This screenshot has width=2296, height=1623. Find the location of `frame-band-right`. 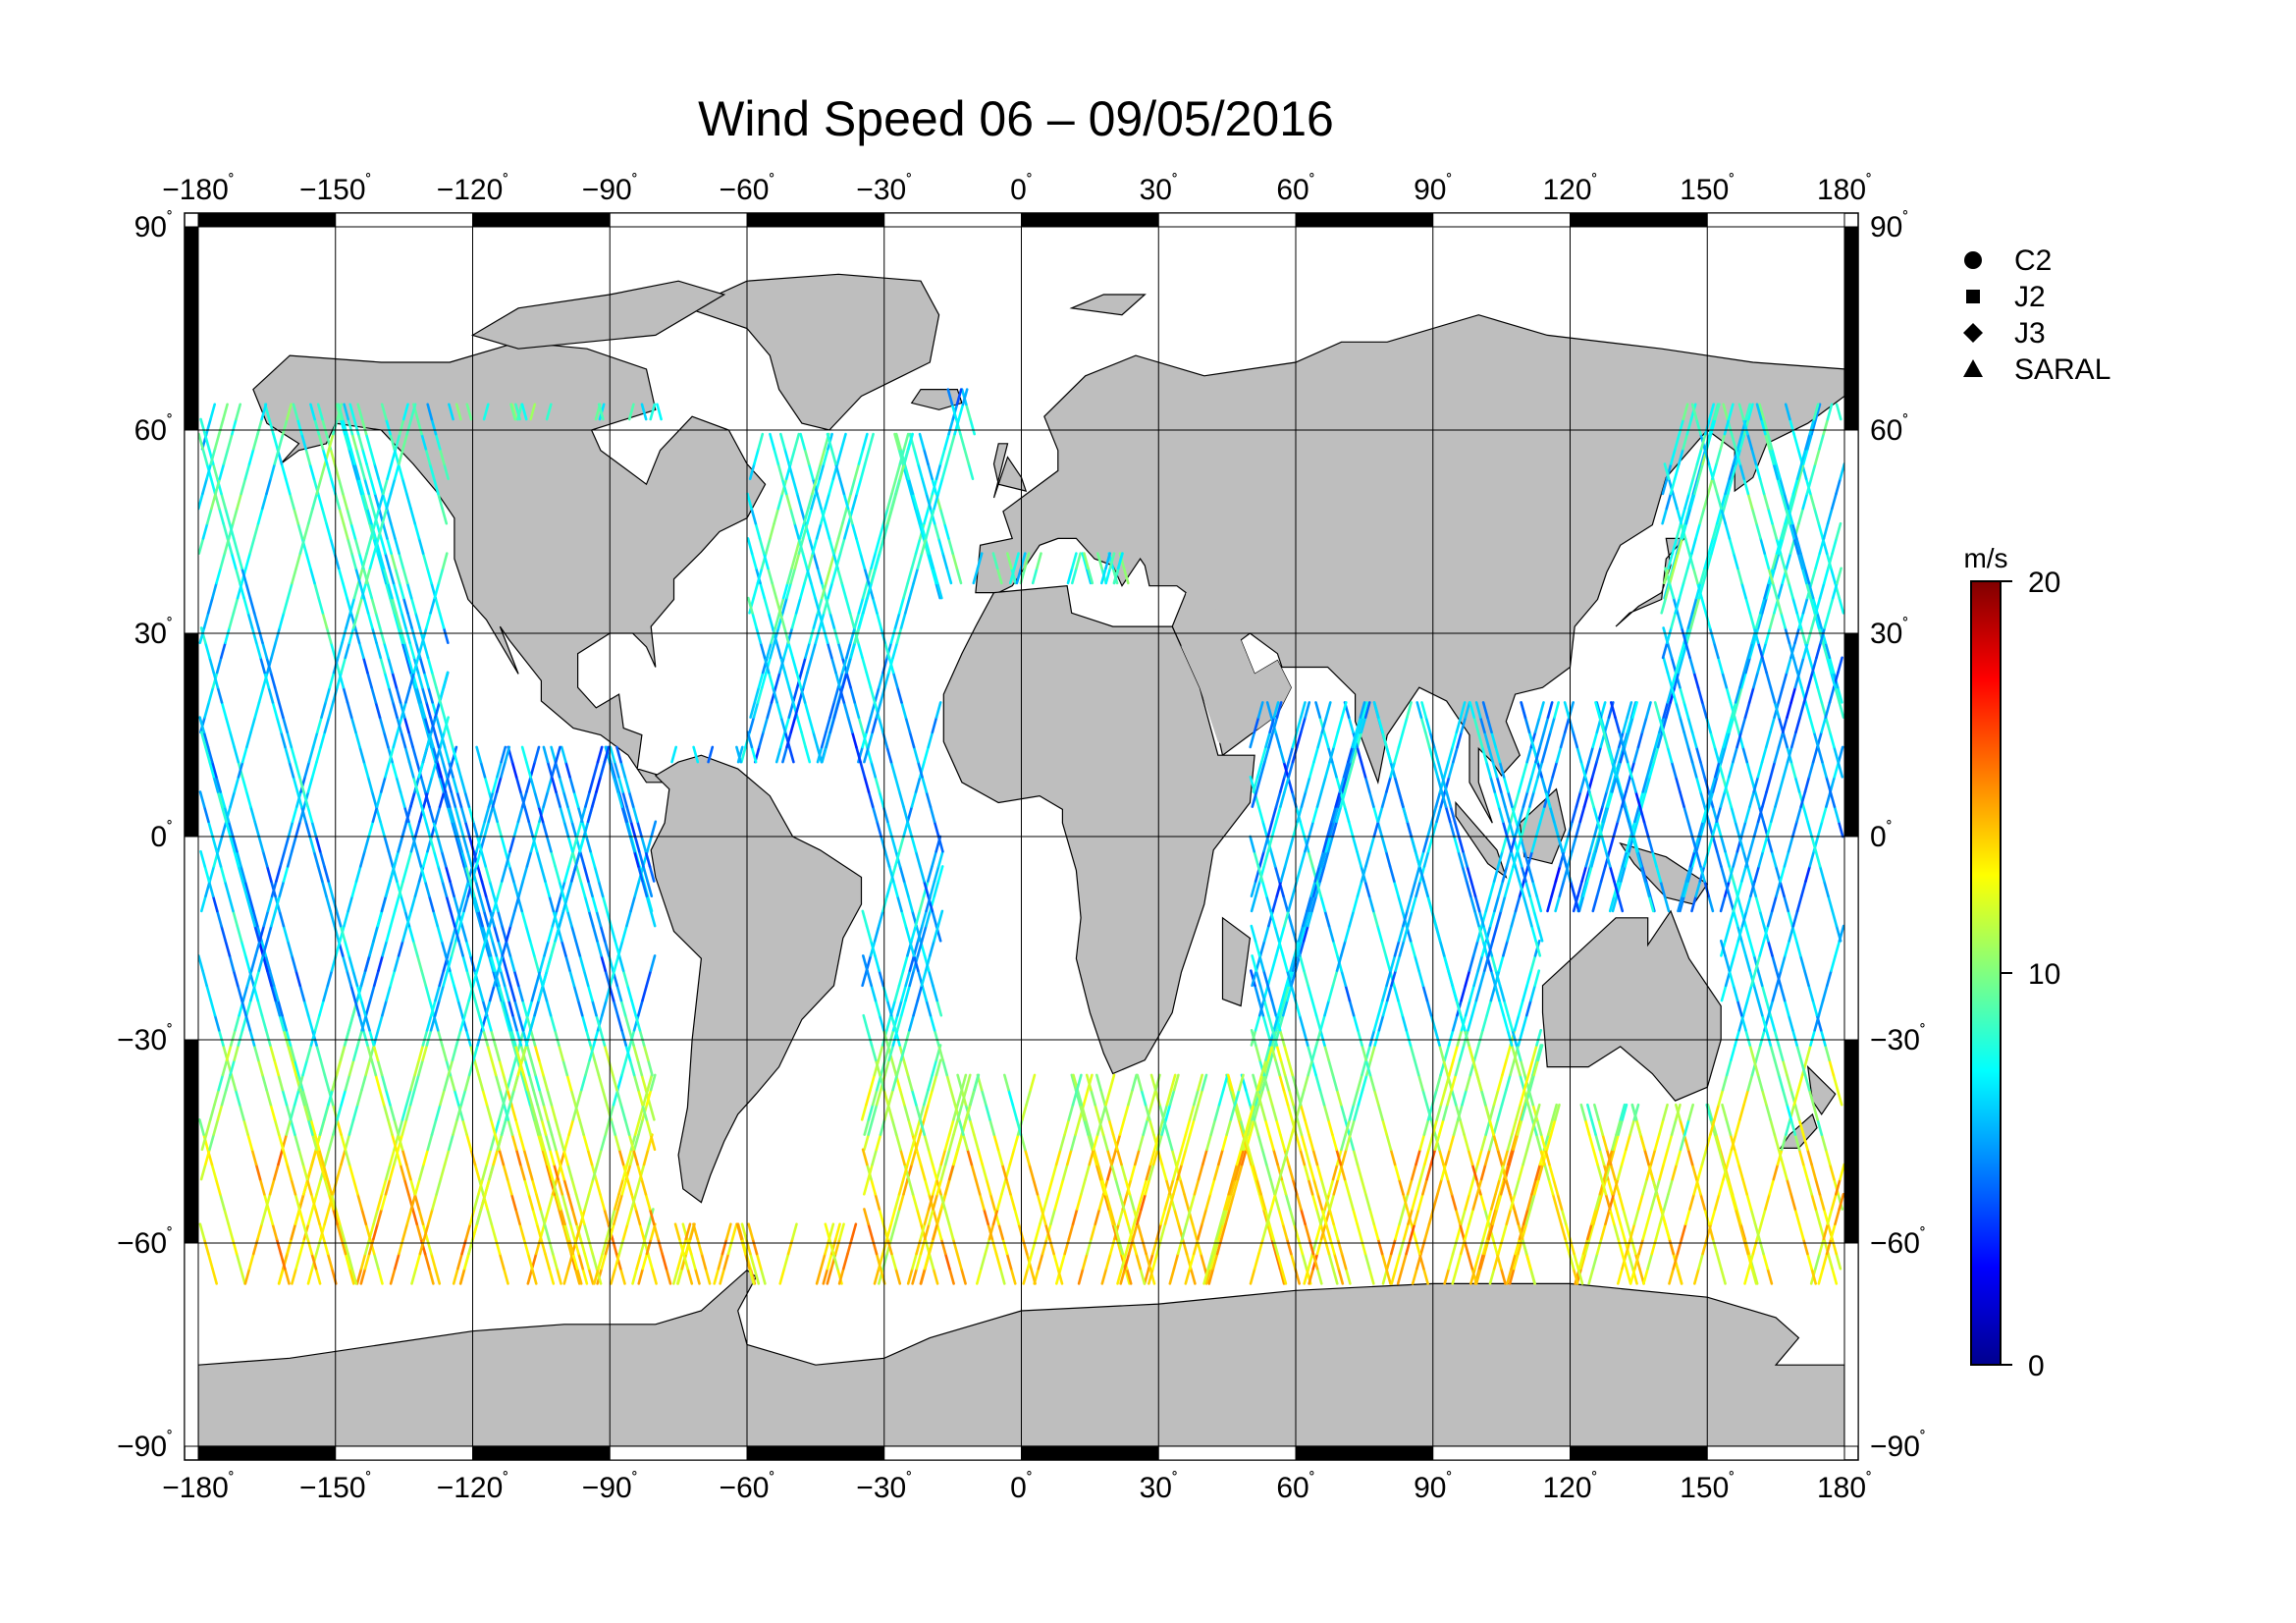

frame-band-right is located at coordinates (1851, 735).